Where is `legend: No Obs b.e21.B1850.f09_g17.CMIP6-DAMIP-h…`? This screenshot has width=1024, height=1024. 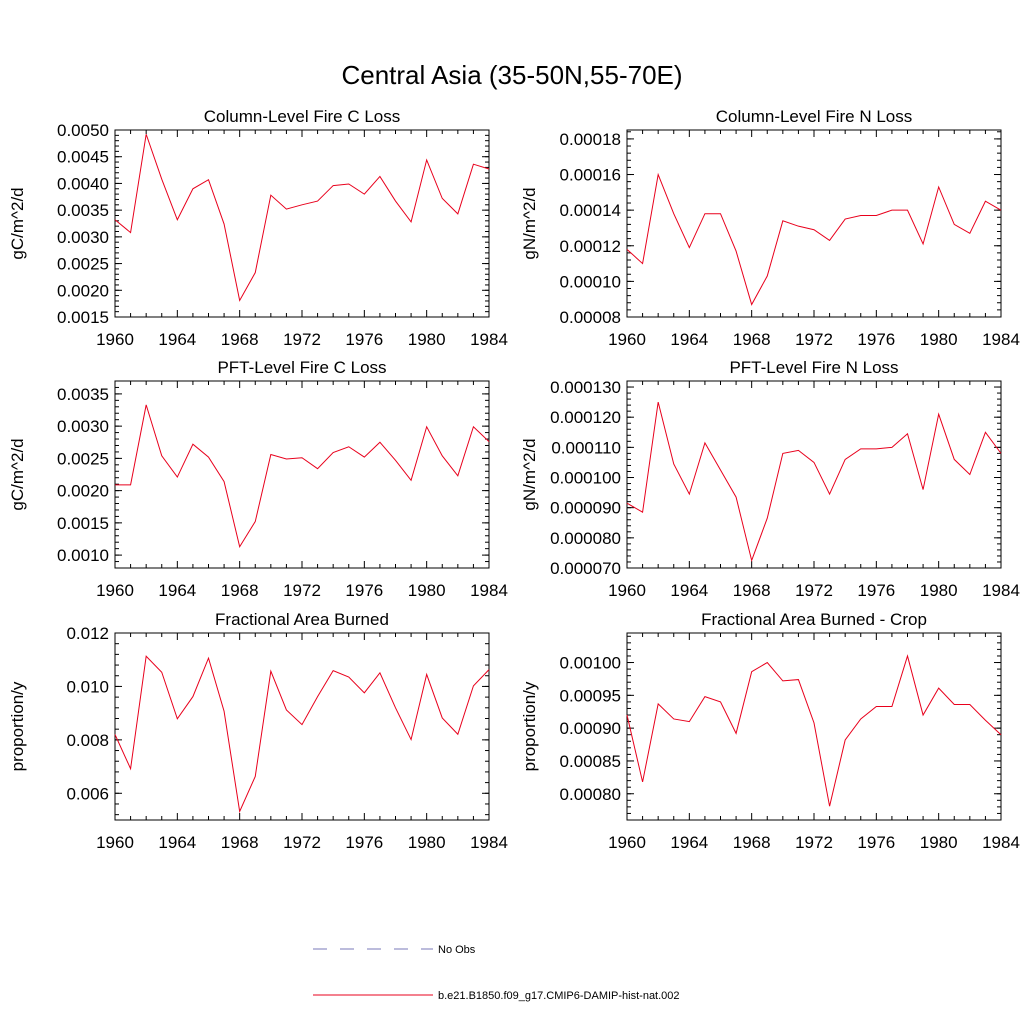
legend: No Obs b.e21.B1850.f09_g17.CMIP6-DAMIP-h… is located at coordinates (496, 973).